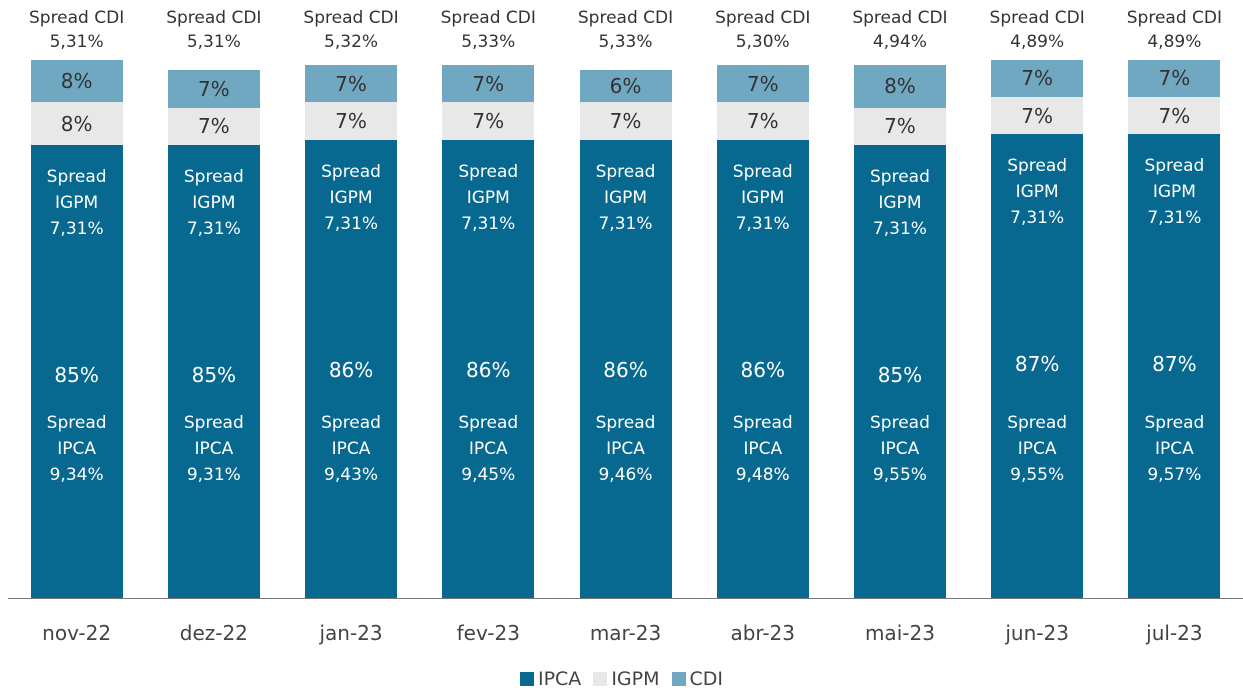 The height and width of the screenshot is (690, 1243). I want to click on x-tick-label: abr-23, so click(762, 633).